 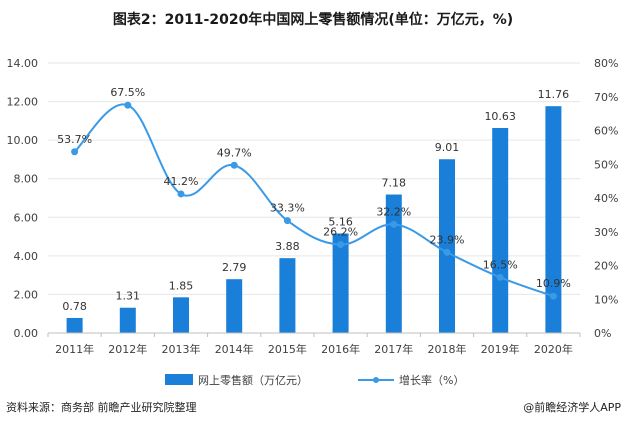 I want to click on x-tick-label: 2011年, so click(x=74, y=349).